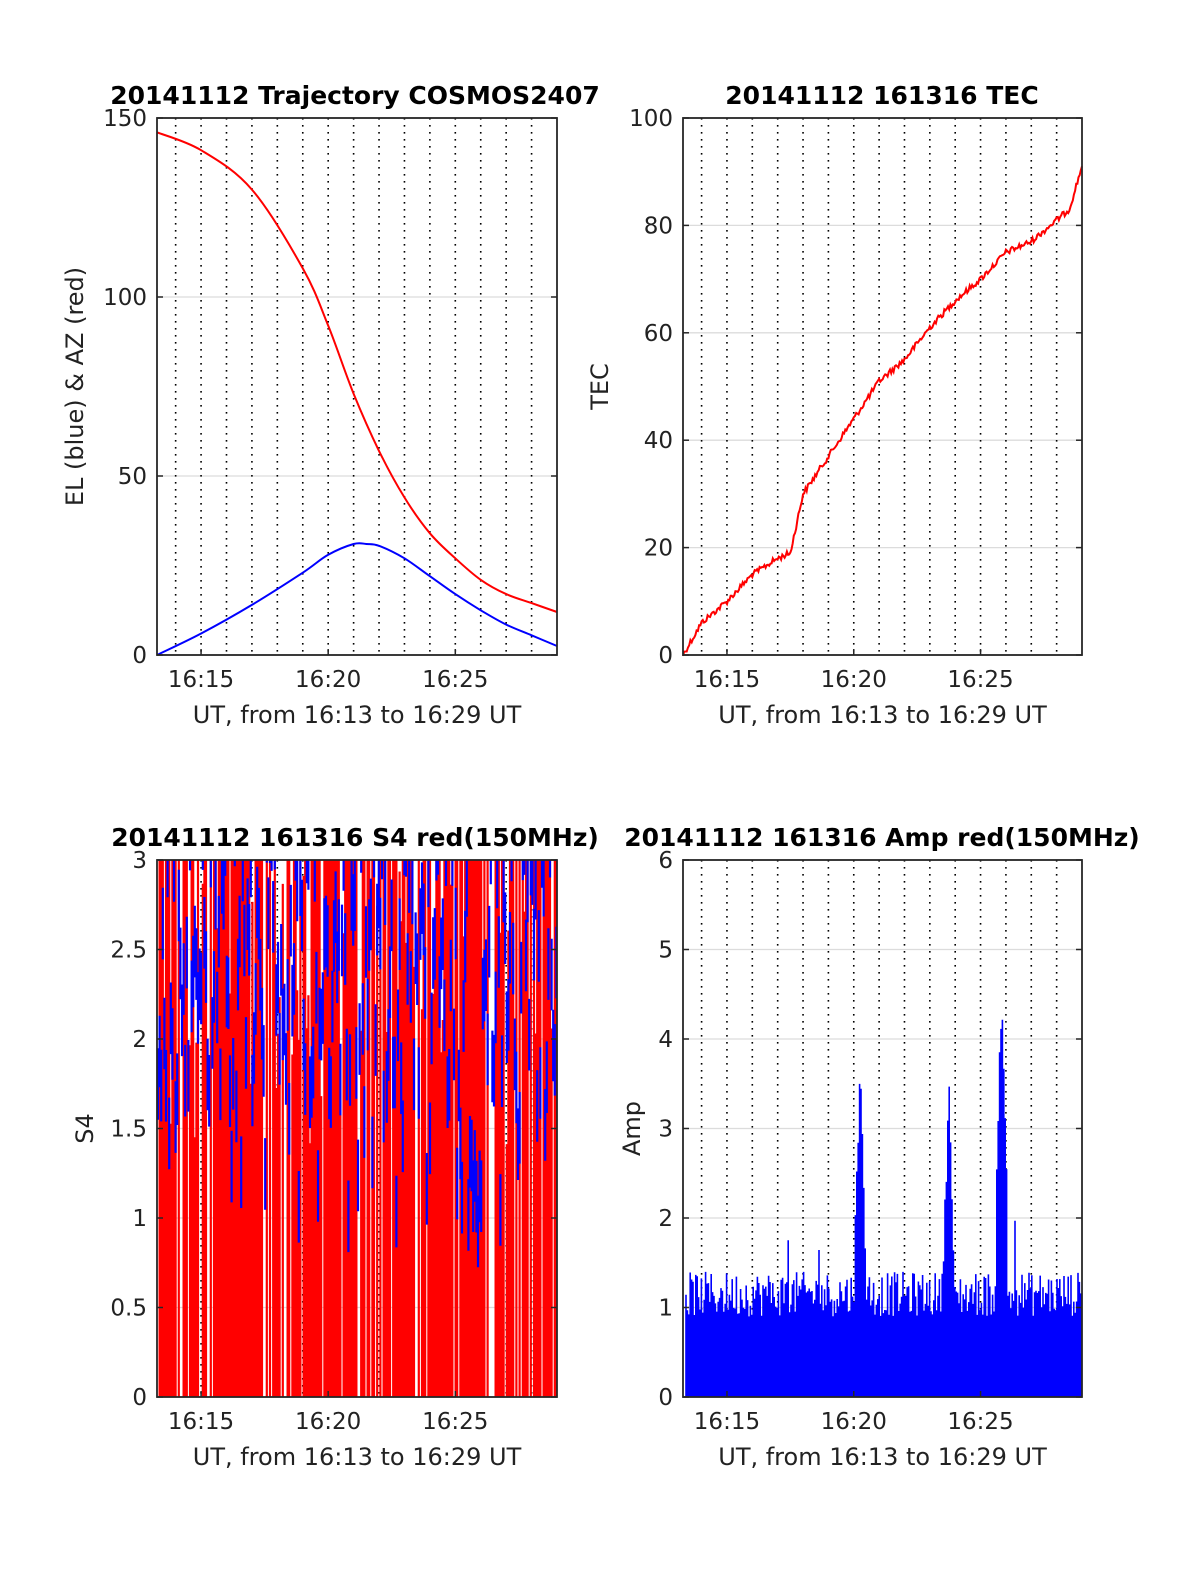 The width and height of the screenshot is (1200, 1575). What do you see at coordinates (128, 951) in the screenshot?
I see `y-tick-label: 2.5` at bounding box center [128, 951].